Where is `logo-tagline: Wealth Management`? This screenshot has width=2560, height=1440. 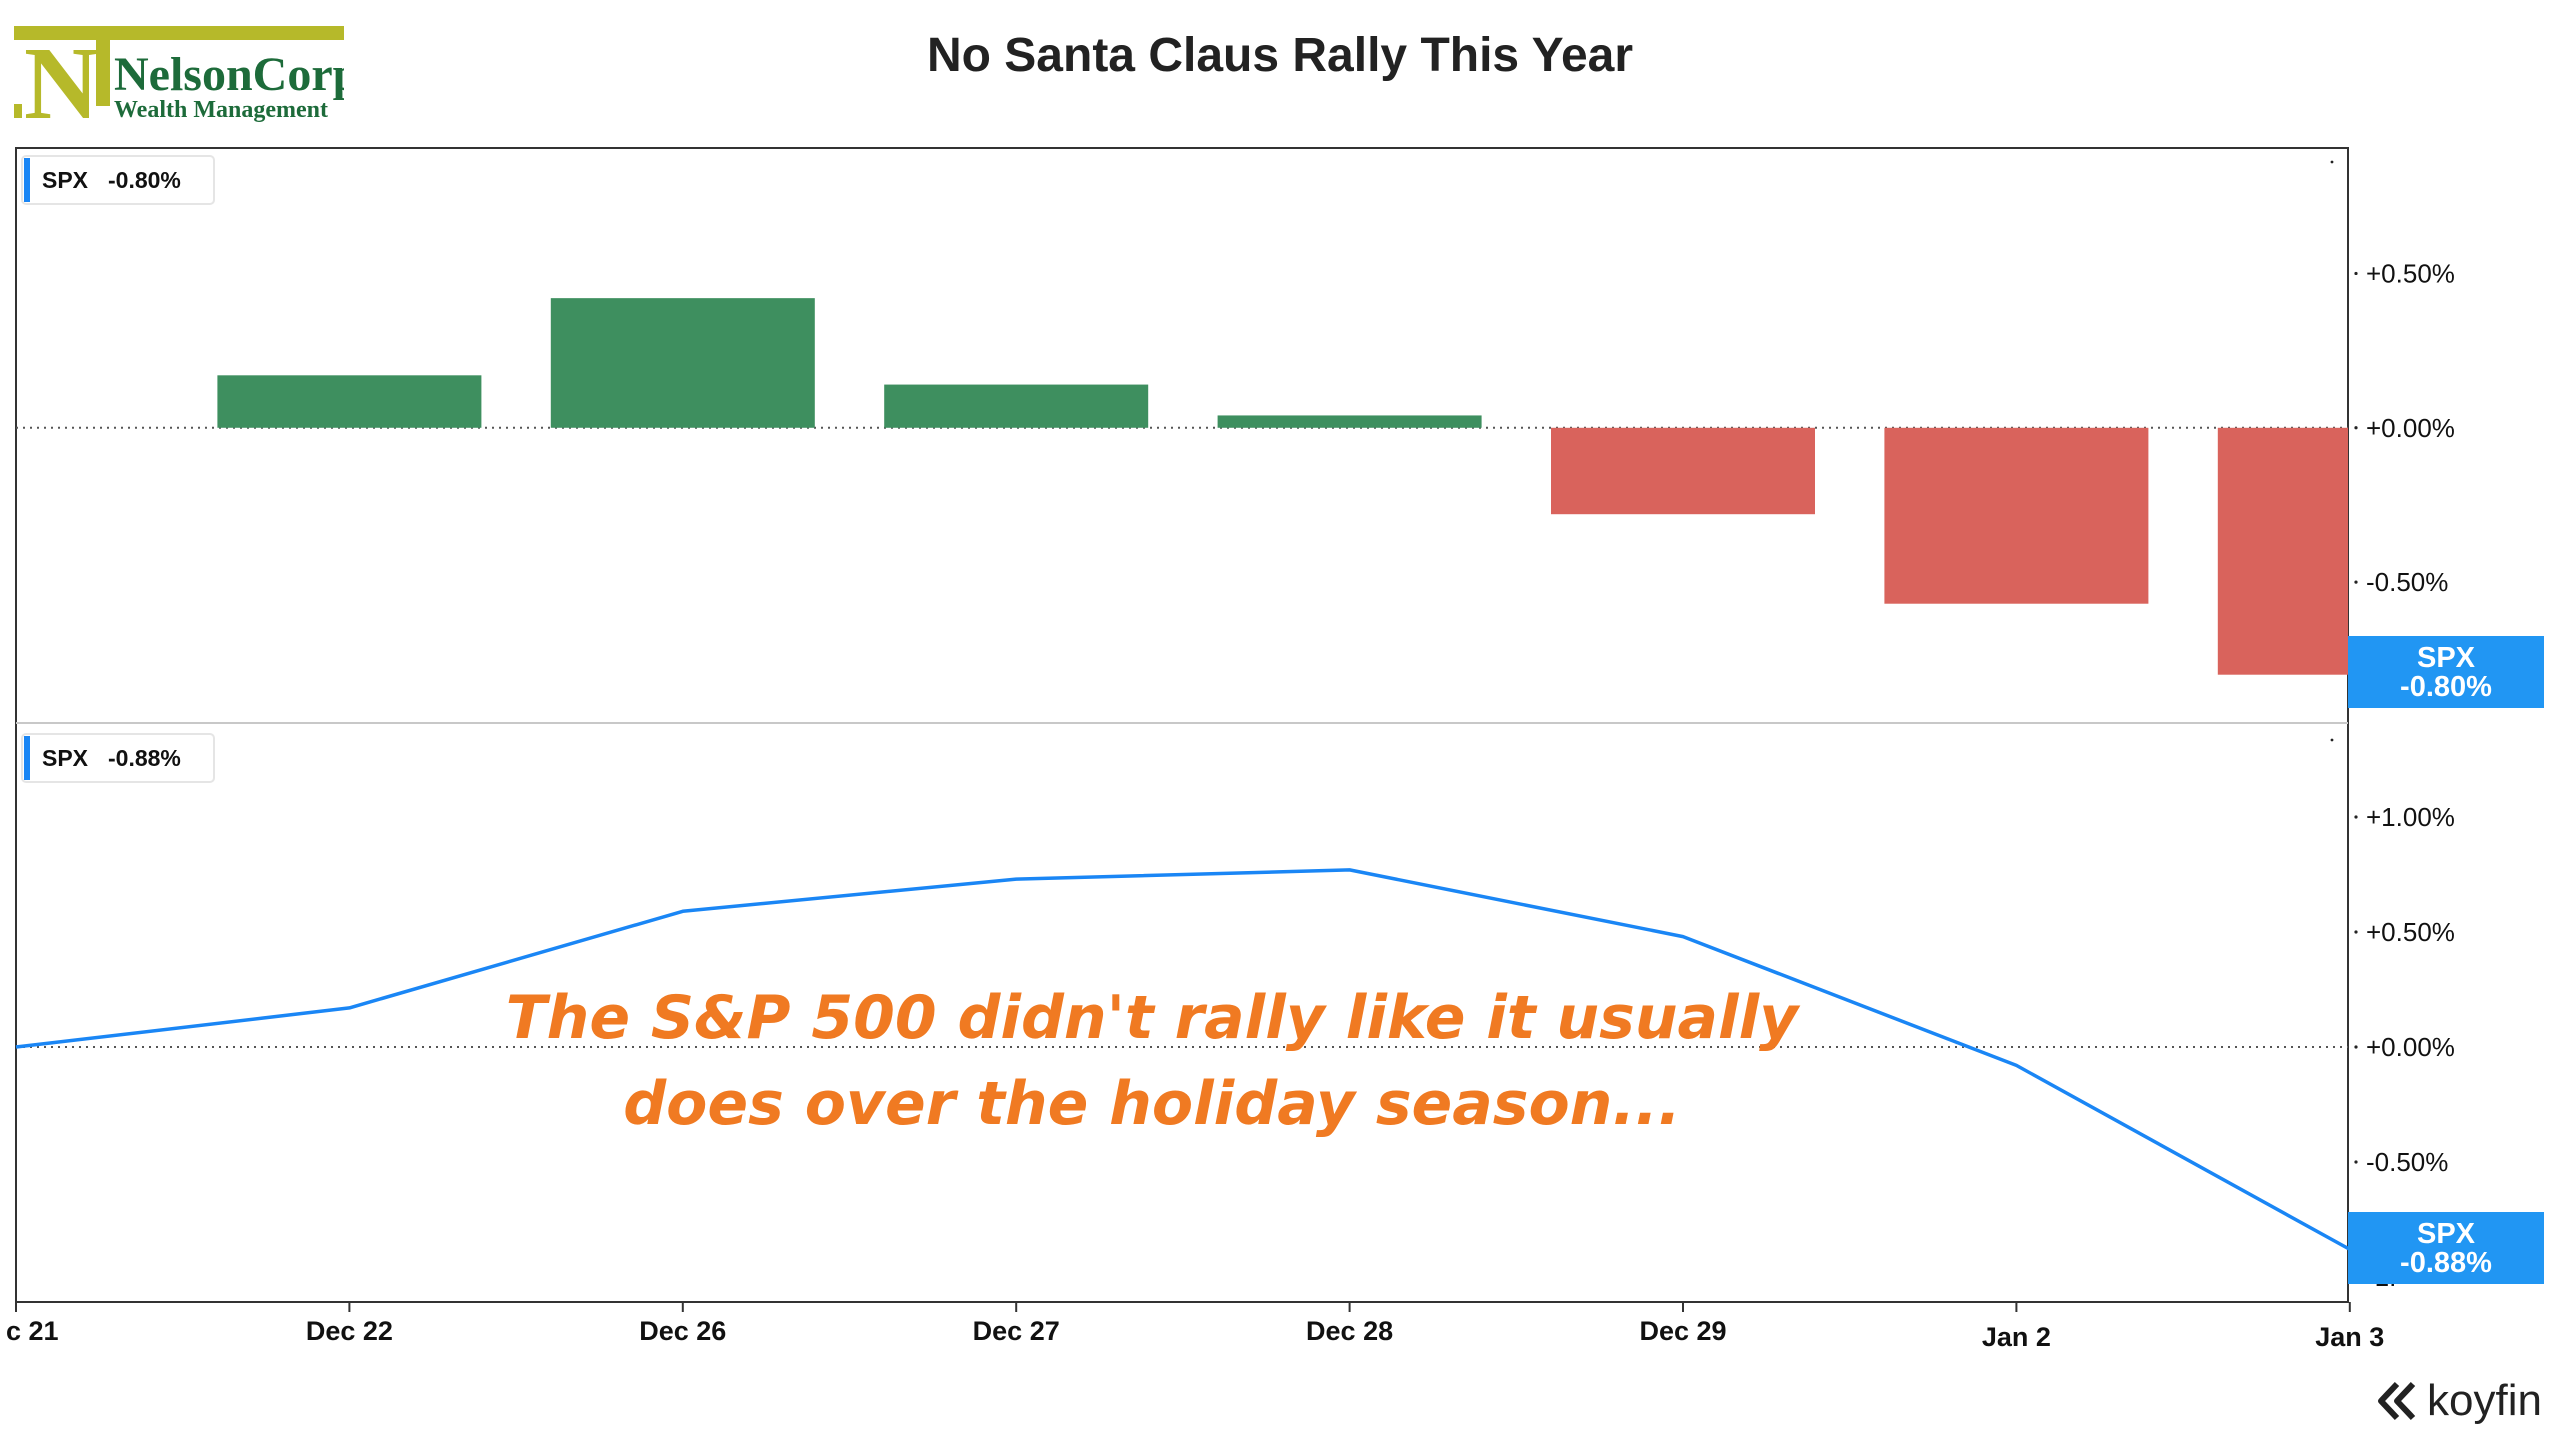 logo-tagline: Wealth Management is located at coordinates (221, 110).